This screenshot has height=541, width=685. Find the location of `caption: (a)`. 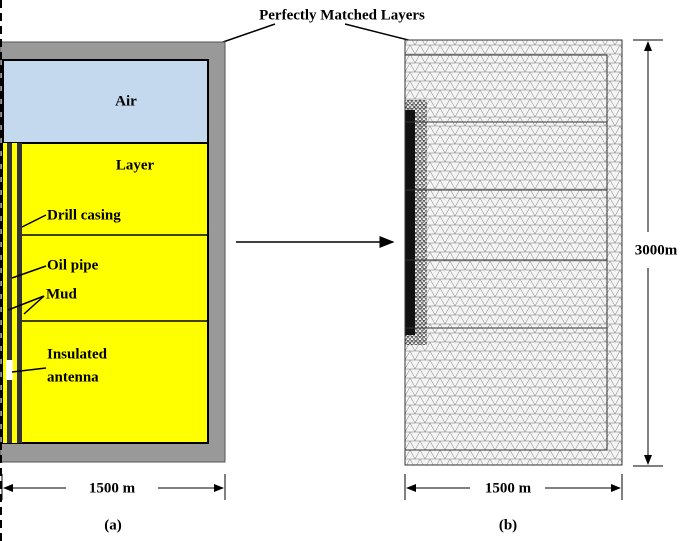

caption: (a) is located at coordinates (113, 525).